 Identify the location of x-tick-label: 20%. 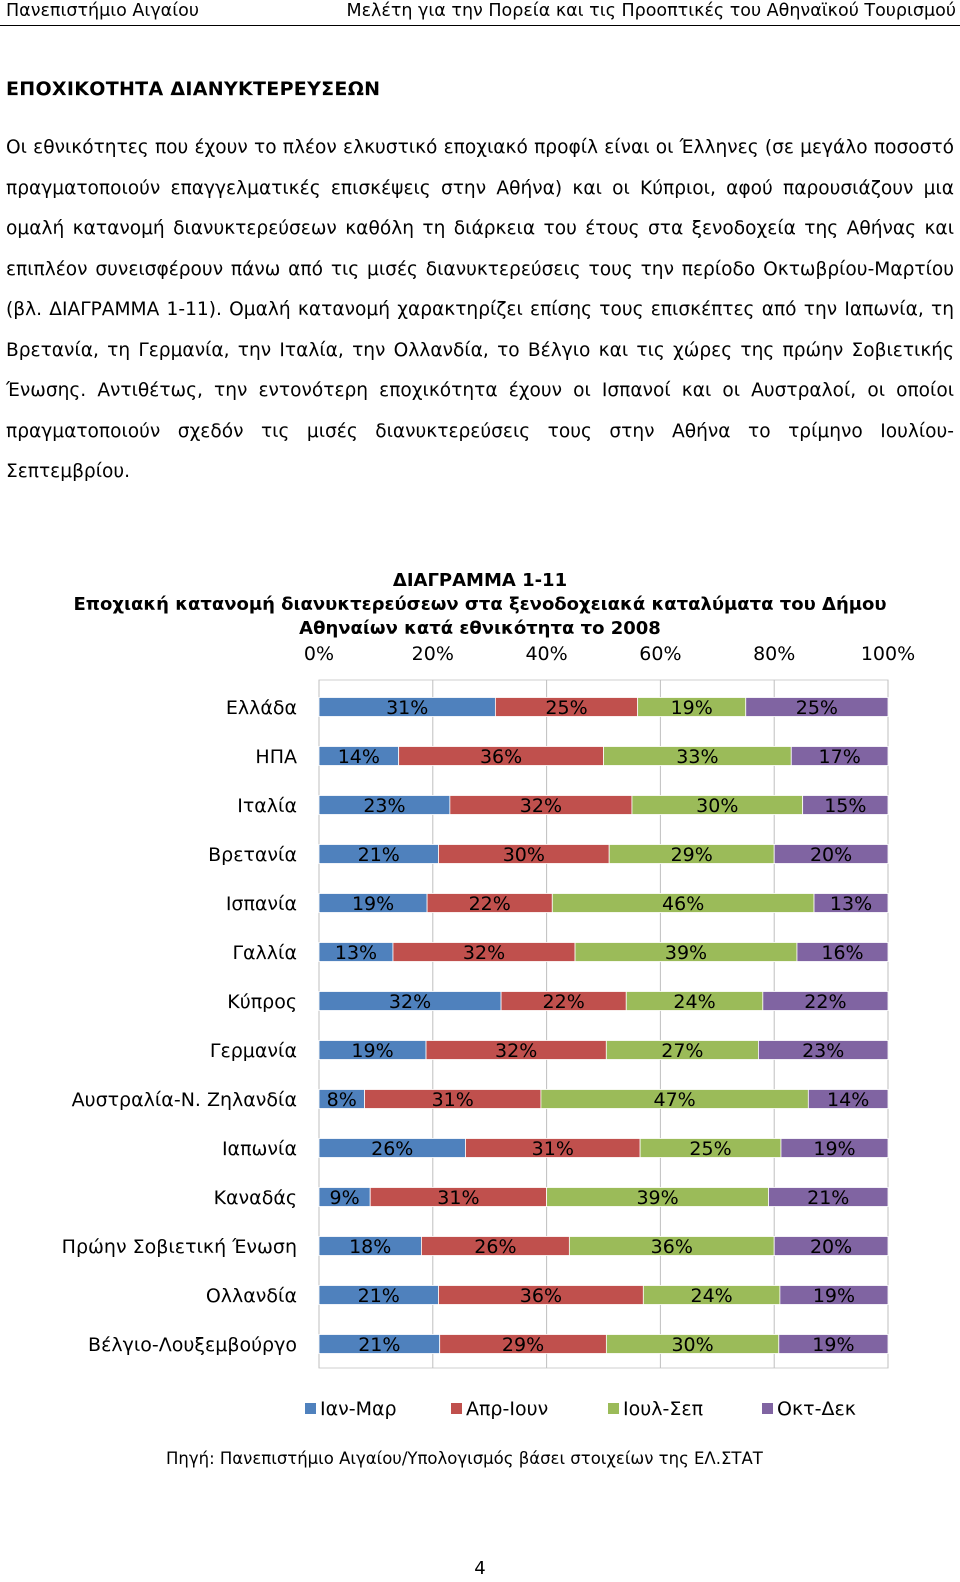
(433, 654).